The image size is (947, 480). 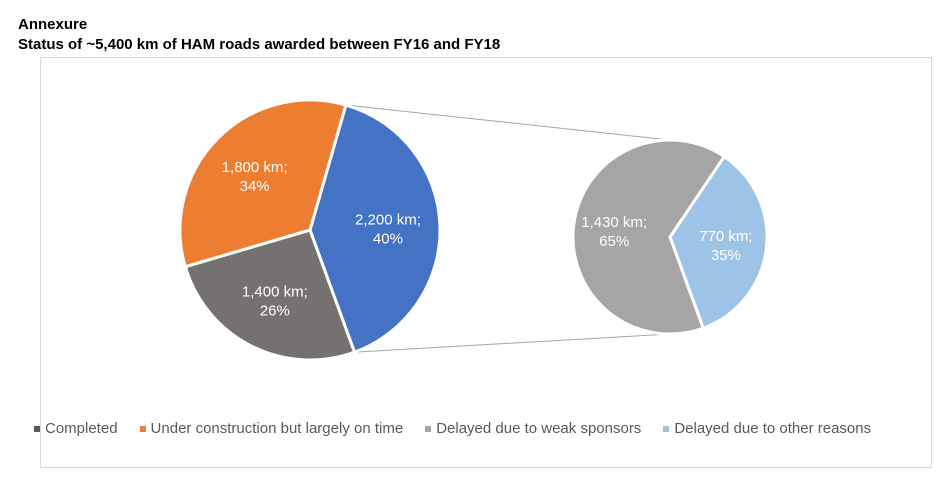 I want to click on chart-title: Annexure, so click(x=53, y=24).